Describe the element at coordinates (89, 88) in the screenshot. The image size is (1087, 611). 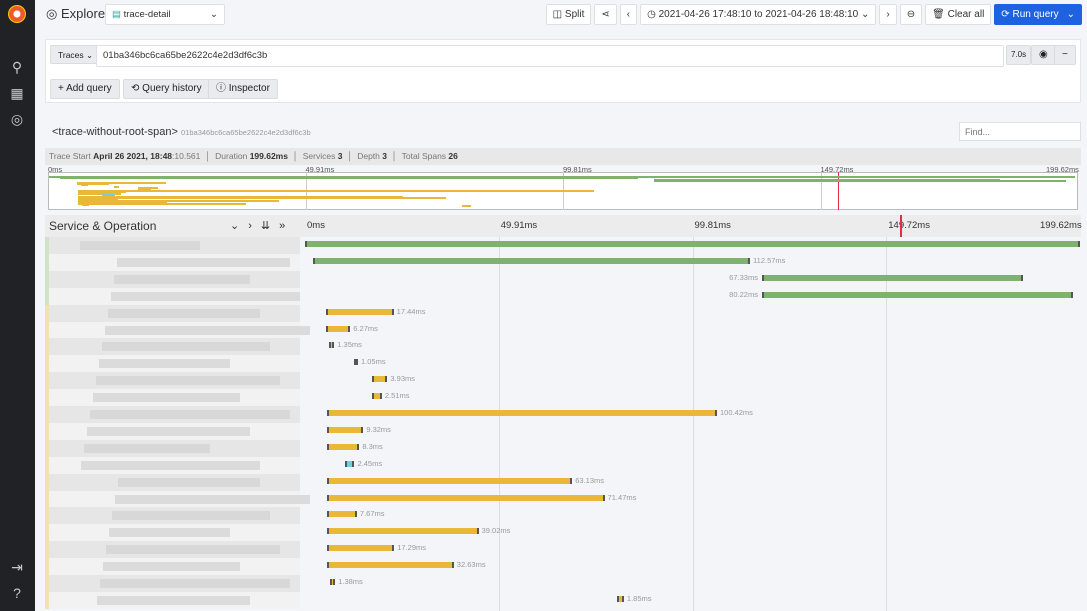
I see `add-query-label: Add query` at that location.